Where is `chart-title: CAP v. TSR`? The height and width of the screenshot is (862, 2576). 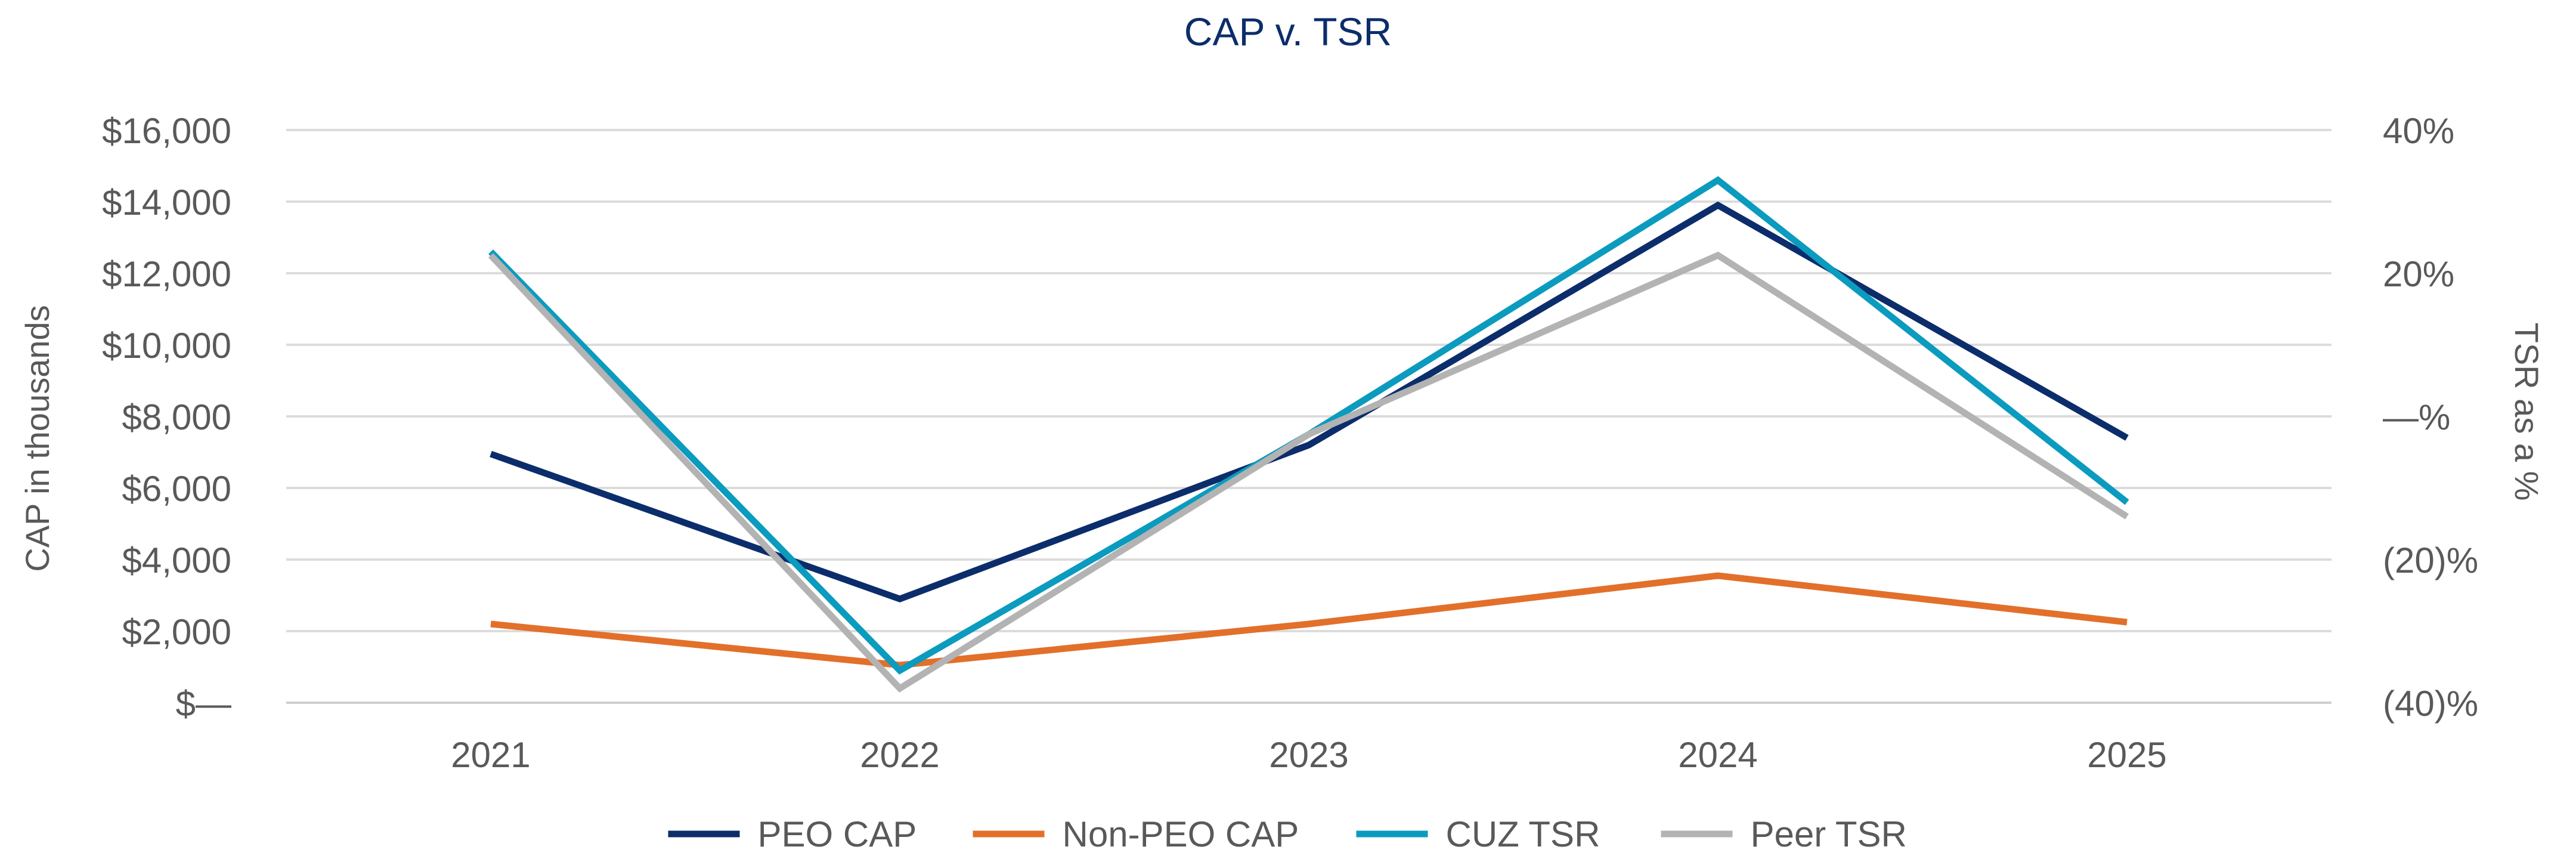 chart-title: CAP v. TSR is located at coordinates (1288, 32).